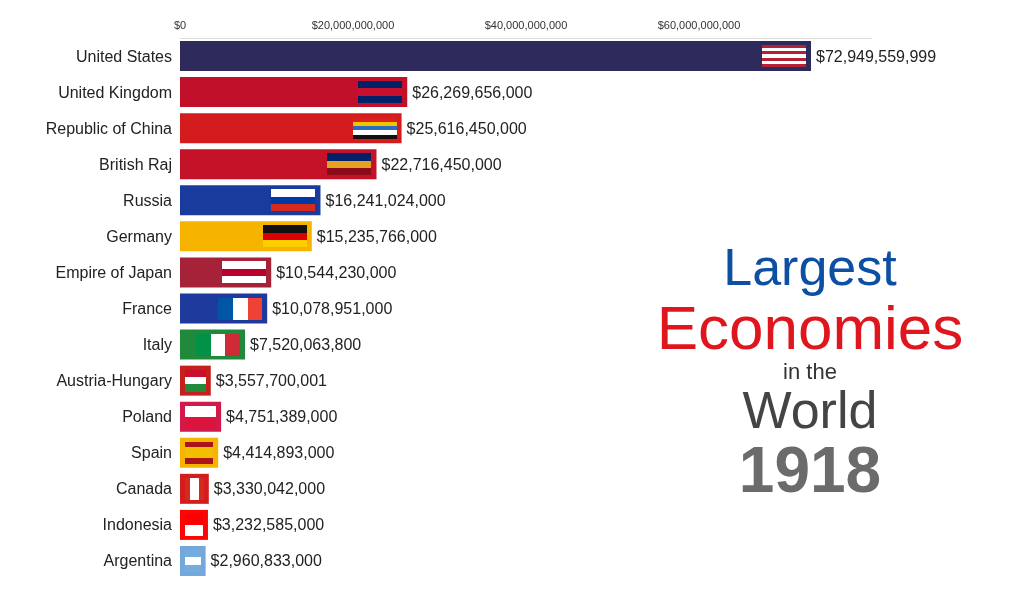 This screenshot has height=591, width=1024. What do you see at coordinates (138, 561) in the screenshot?
I see `y-tick-label: Argentina` at bounding box center [138, 561].